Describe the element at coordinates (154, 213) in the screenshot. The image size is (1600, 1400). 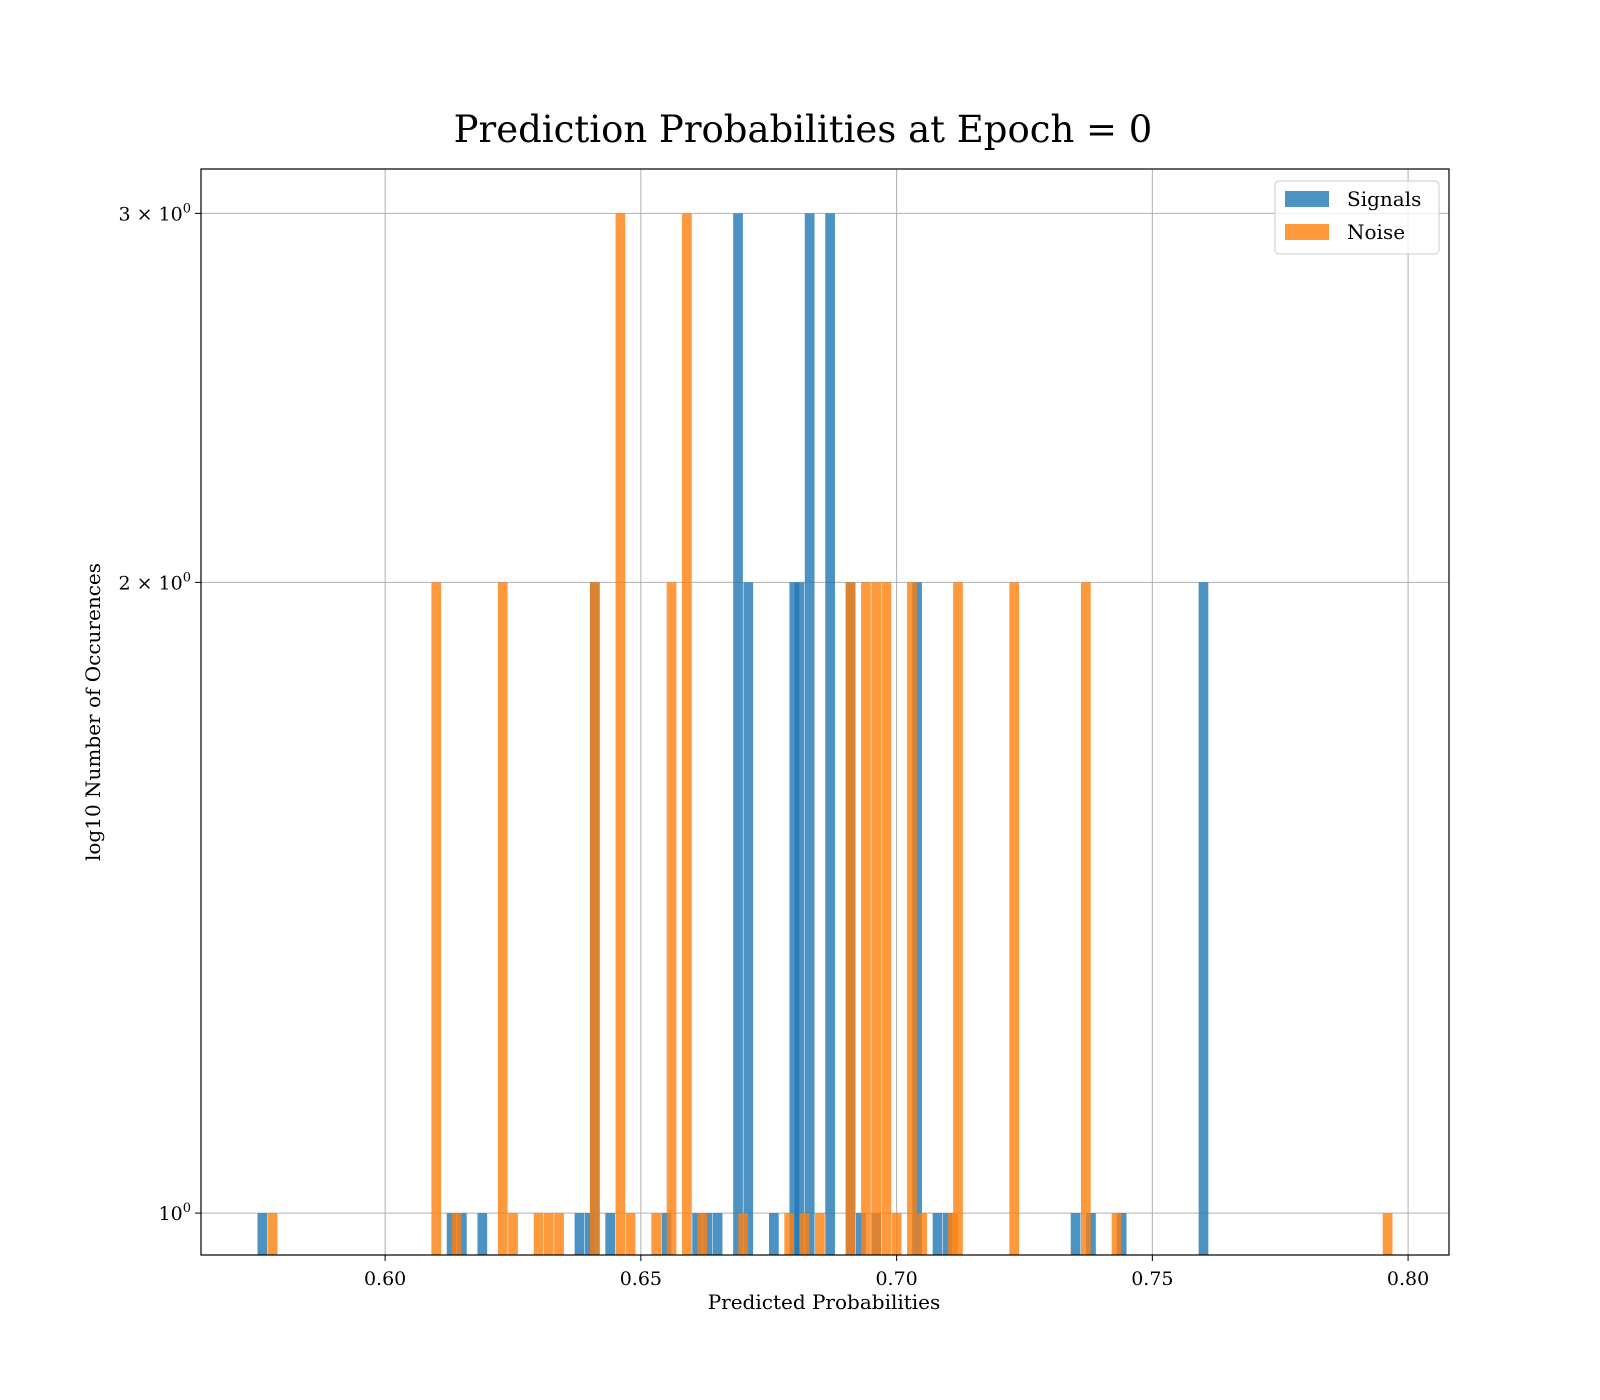
I see `y-tick-label: 3 × 100` at that location.